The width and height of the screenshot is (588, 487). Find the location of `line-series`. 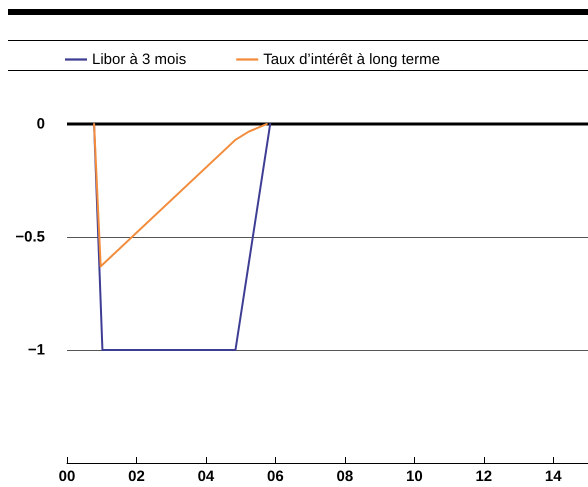

line-series is located at coordinates (180, 195).